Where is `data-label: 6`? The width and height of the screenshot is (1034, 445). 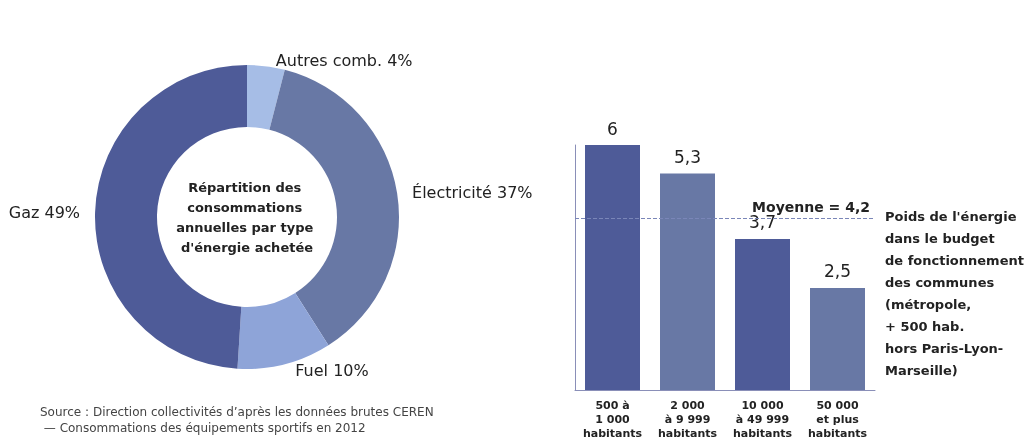 data-label: 6 is located at coordinates (612, 128).